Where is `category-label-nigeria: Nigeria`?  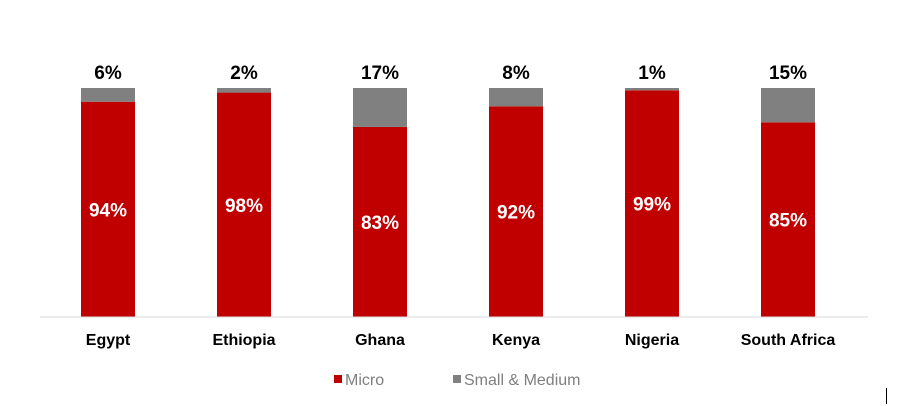 category-label-nigeria: Nigeria is located at coordinates (652, 340).